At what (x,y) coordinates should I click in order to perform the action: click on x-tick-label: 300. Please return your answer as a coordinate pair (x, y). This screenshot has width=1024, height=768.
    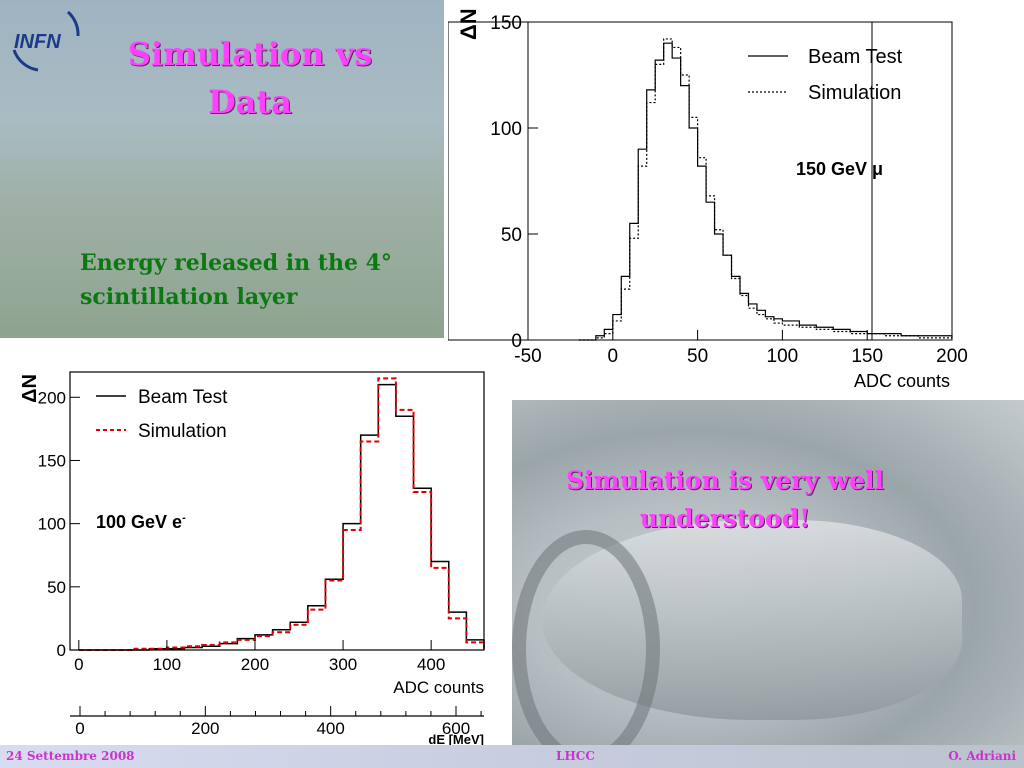
    Looking at the image, I should click on (343, 664).